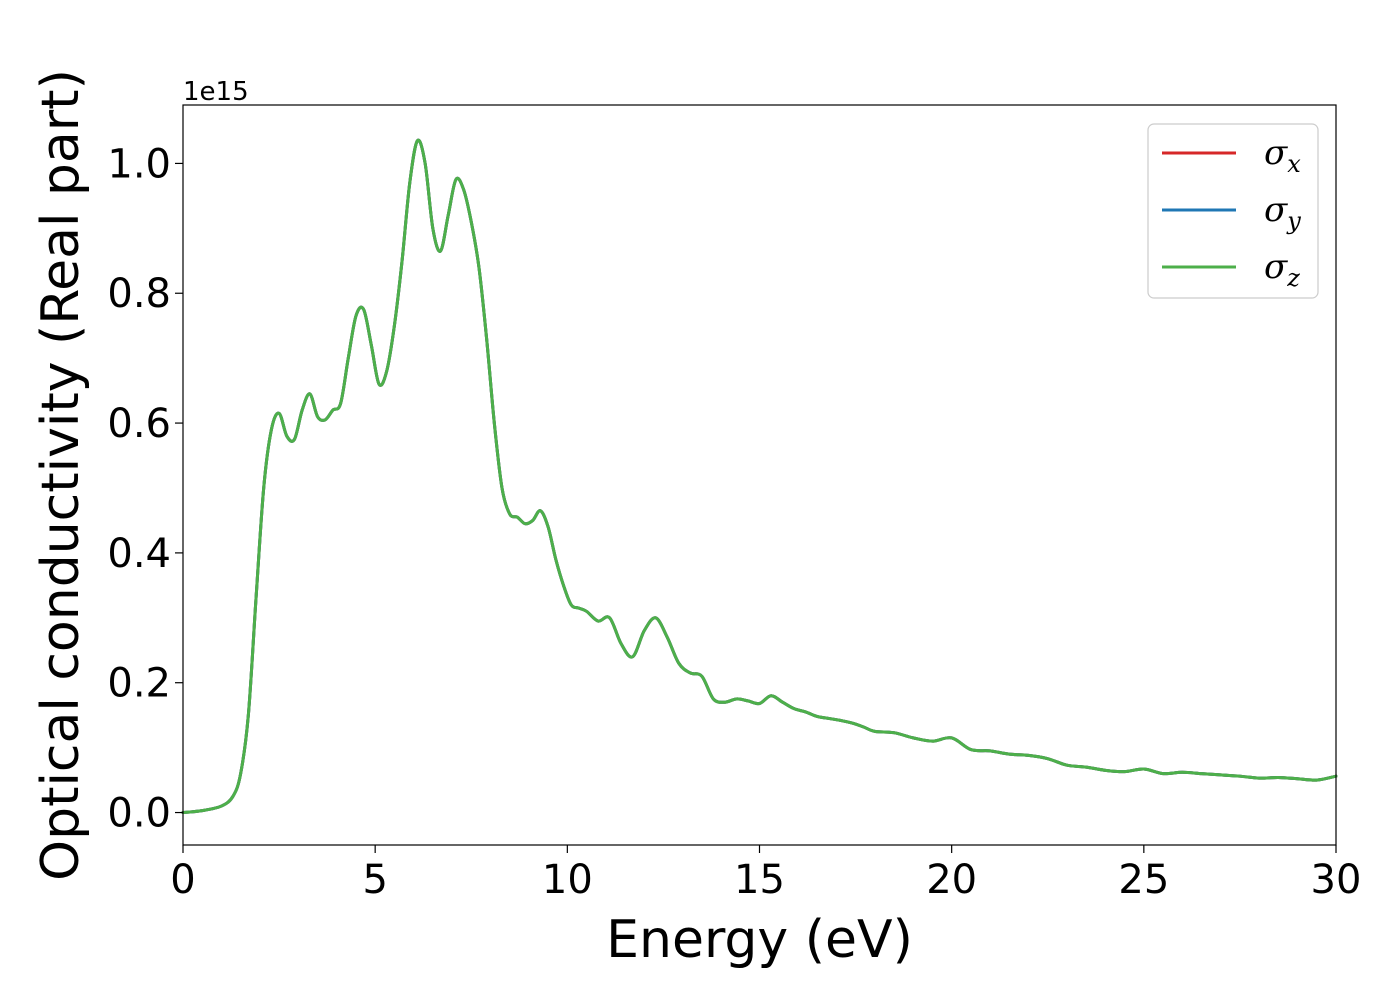 The image size is (1400, 1000). I want to click on x-tick-label: 20, so click(951, 880).